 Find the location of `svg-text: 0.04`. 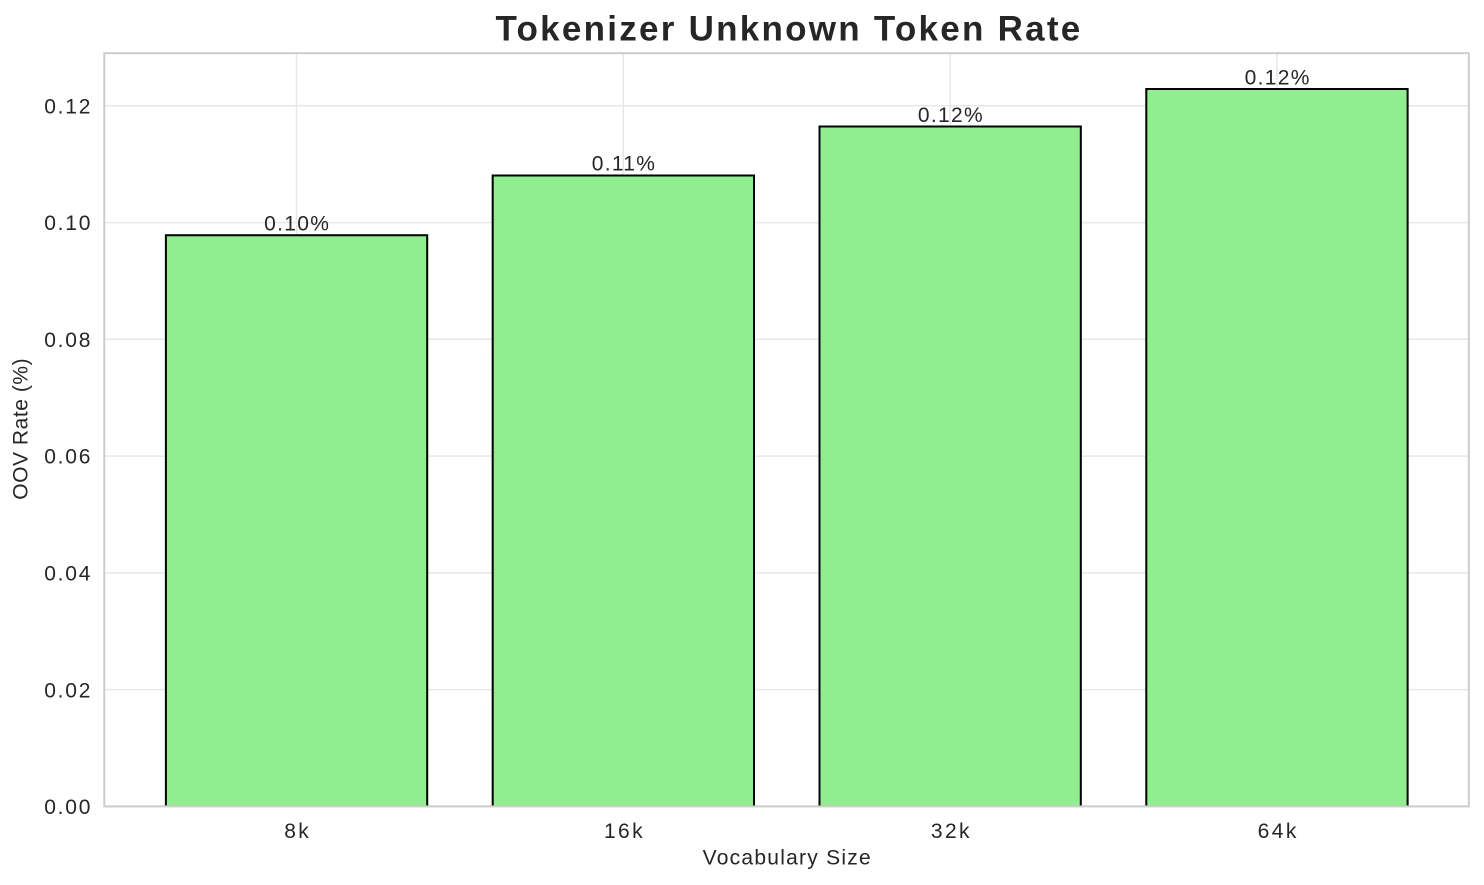

svg-text: 0.04 is located at coordinates (68, 574).